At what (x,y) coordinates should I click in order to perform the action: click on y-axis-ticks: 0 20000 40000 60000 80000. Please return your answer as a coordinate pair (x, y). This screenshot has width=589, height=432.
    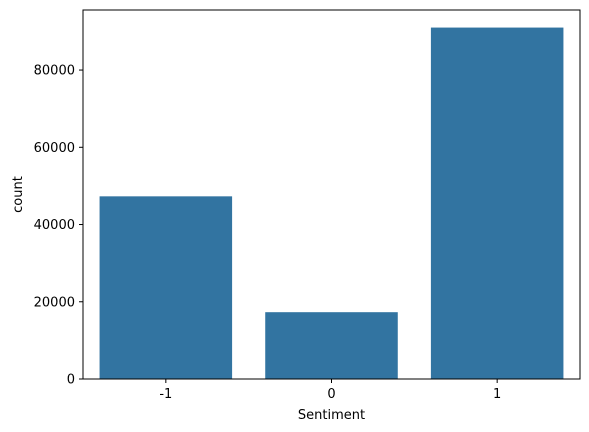
    Looking at the image, I should click on (58, 226).